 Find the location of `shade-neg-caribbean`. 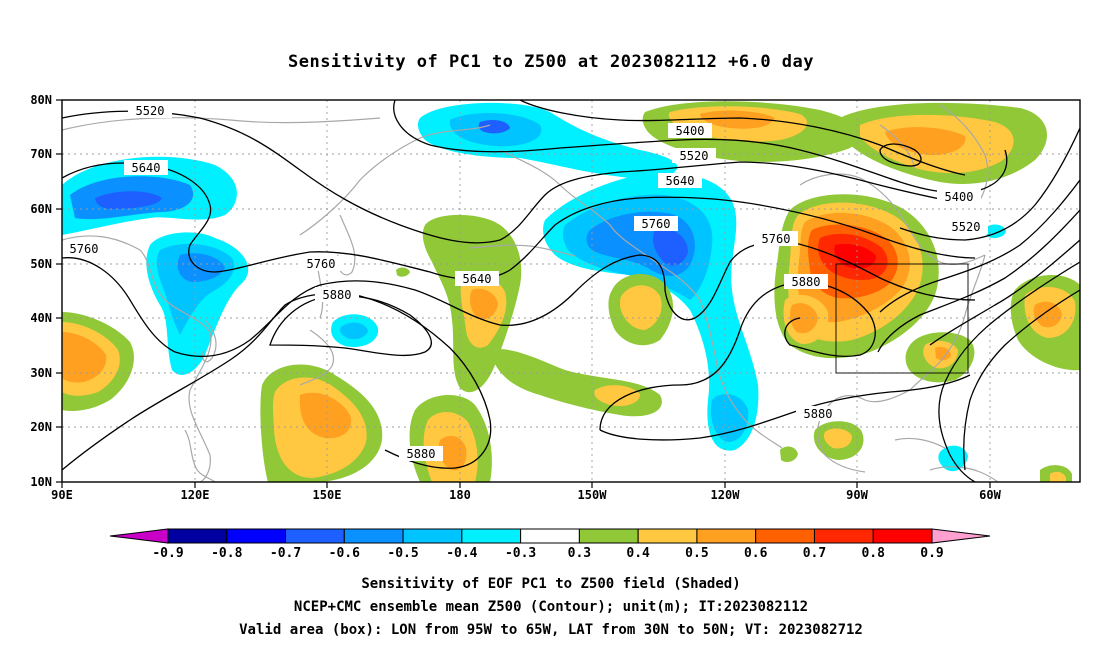

shade-neg-caribbean is located at coordinates (953, 458).